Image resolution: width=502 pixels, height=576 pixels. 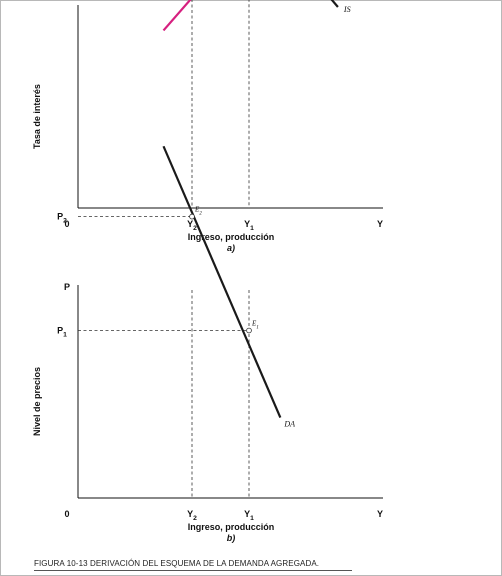 What do you see at coordinates (192, 216) in the screenshot?
I see `equilibrium-point-b-e2` at bounding box center [192, 216].